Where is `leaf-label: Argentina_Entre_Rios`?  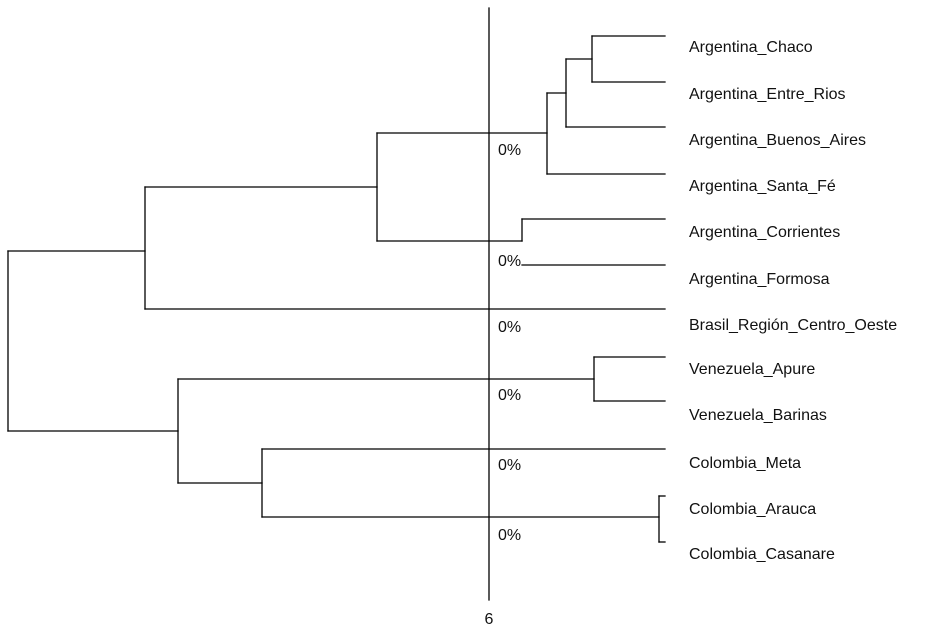 leaf-label: Argentina_Entre_Rios is located at coordinates (767, 94).